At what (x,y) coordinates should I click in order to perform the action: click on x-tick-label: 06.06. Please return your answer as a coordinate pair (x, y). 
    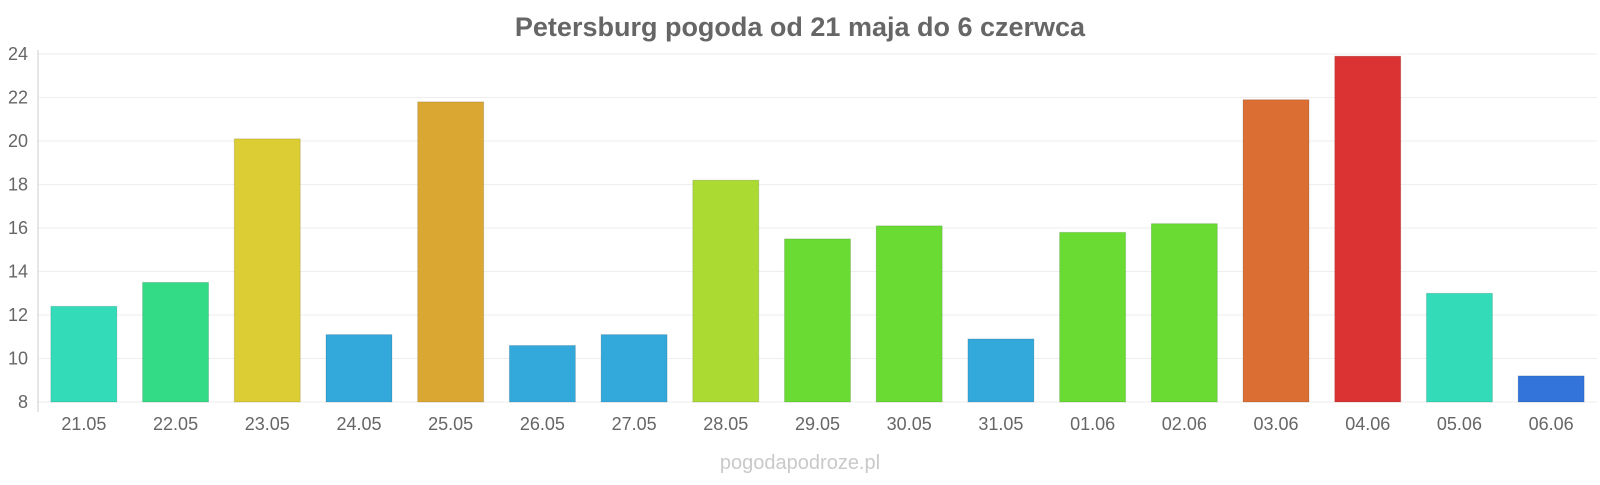
    Looking at the image, I should click on (1551, 424).